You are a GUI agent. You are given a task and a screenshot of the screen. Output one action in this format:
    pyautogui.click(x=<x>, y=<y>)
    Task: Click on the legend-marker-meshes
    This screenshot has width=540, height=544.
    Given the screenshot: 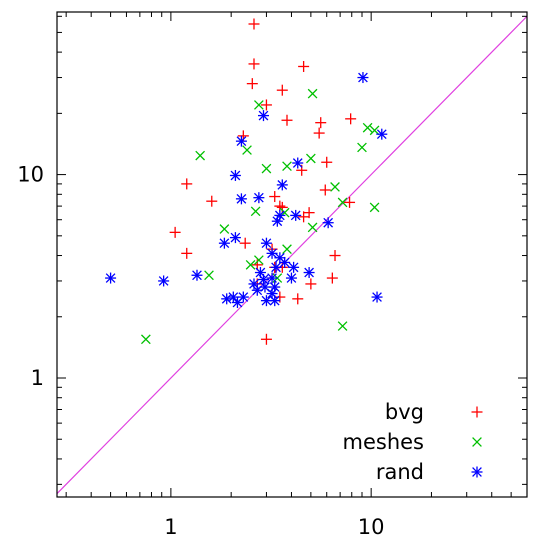 What is the action you would take?
    pyautogui.click(x=477, y=442)
    